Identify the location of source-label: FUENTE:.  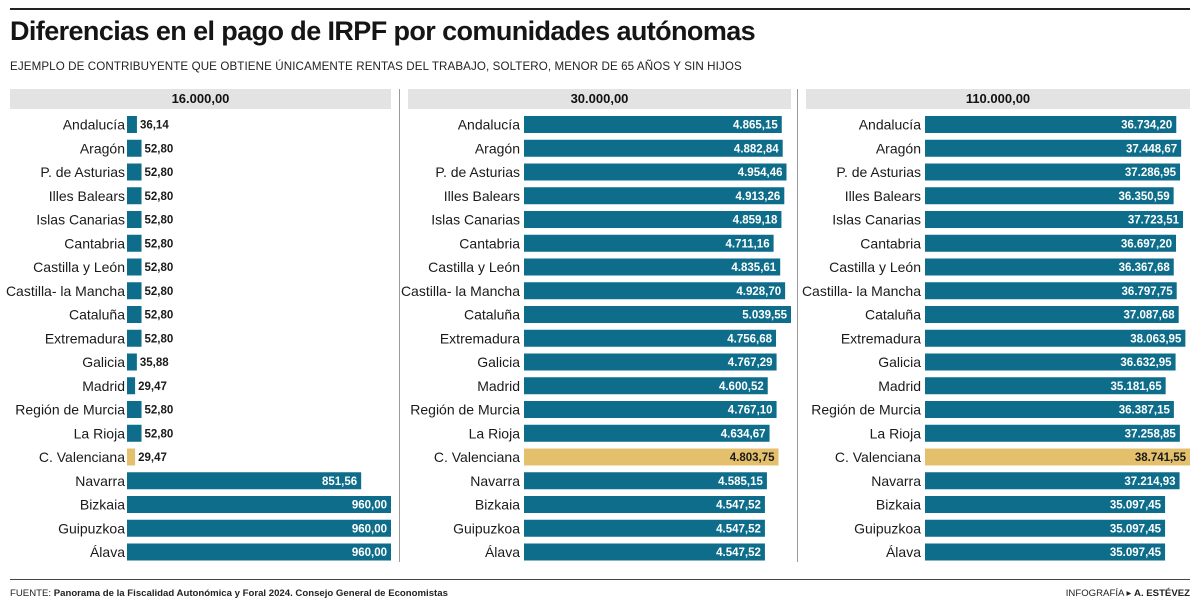
(31, 593).